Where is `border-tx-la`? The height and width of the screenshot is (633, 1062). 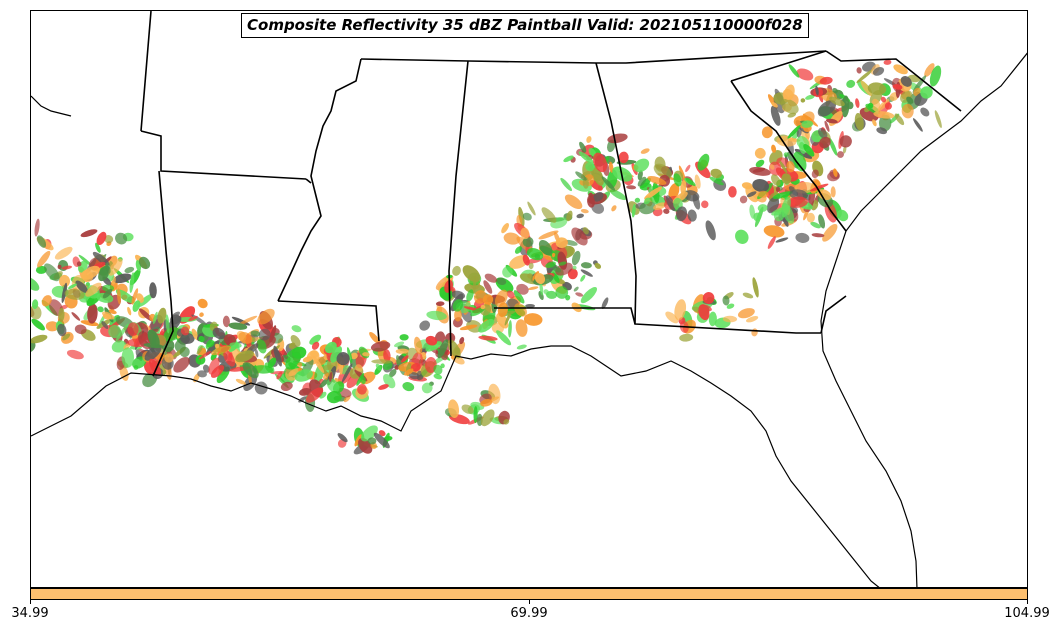 border-tx-la is located at coordinates (163, 273).